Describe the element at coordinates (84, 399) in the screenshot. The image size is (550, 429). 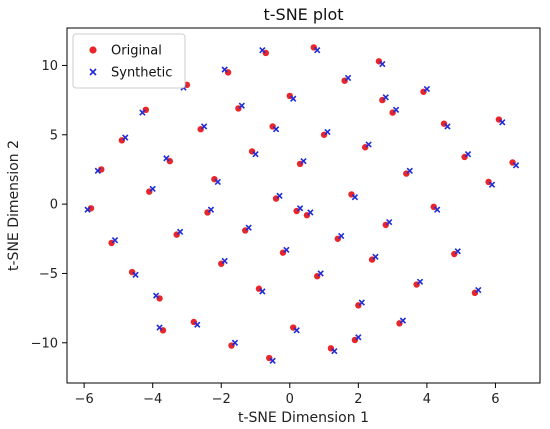
I see `x-tick-label: −6` at that location.